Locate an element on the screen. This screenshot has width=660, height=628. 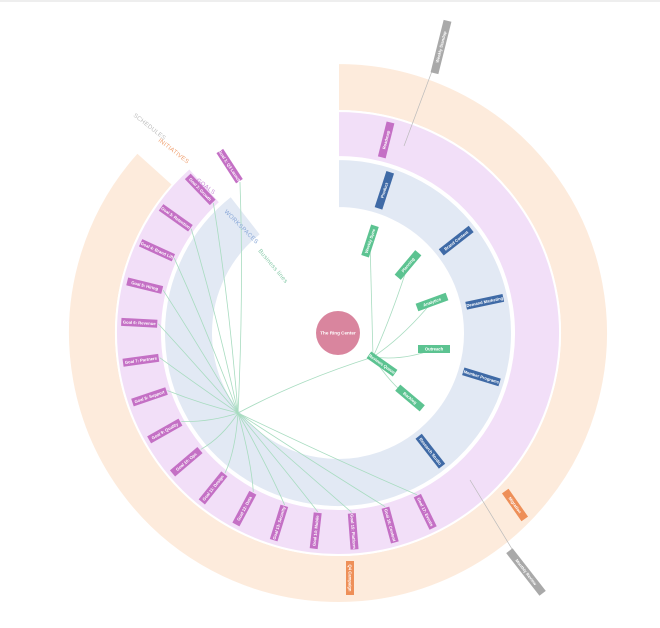
goal-node-roadmap: Roadmap is located at coordinates (386, 140).